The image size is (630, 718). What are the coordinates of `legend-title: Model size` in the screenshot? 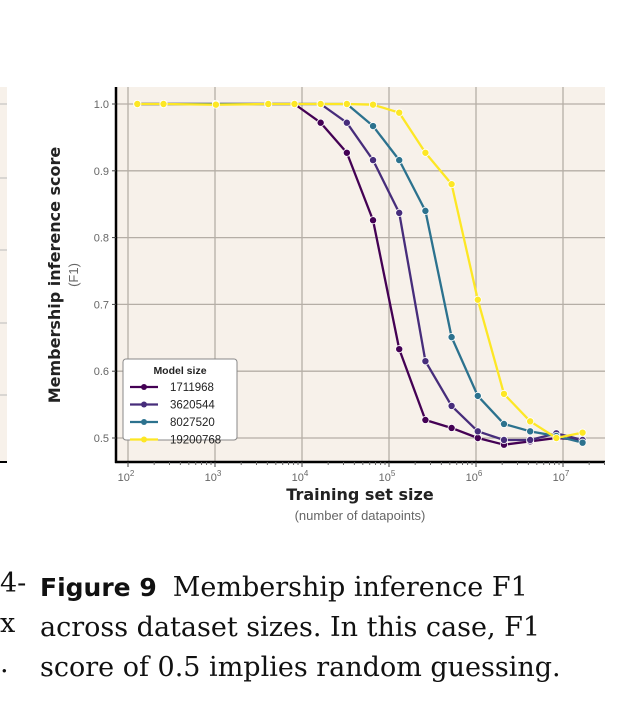 It's located at (179, 371).